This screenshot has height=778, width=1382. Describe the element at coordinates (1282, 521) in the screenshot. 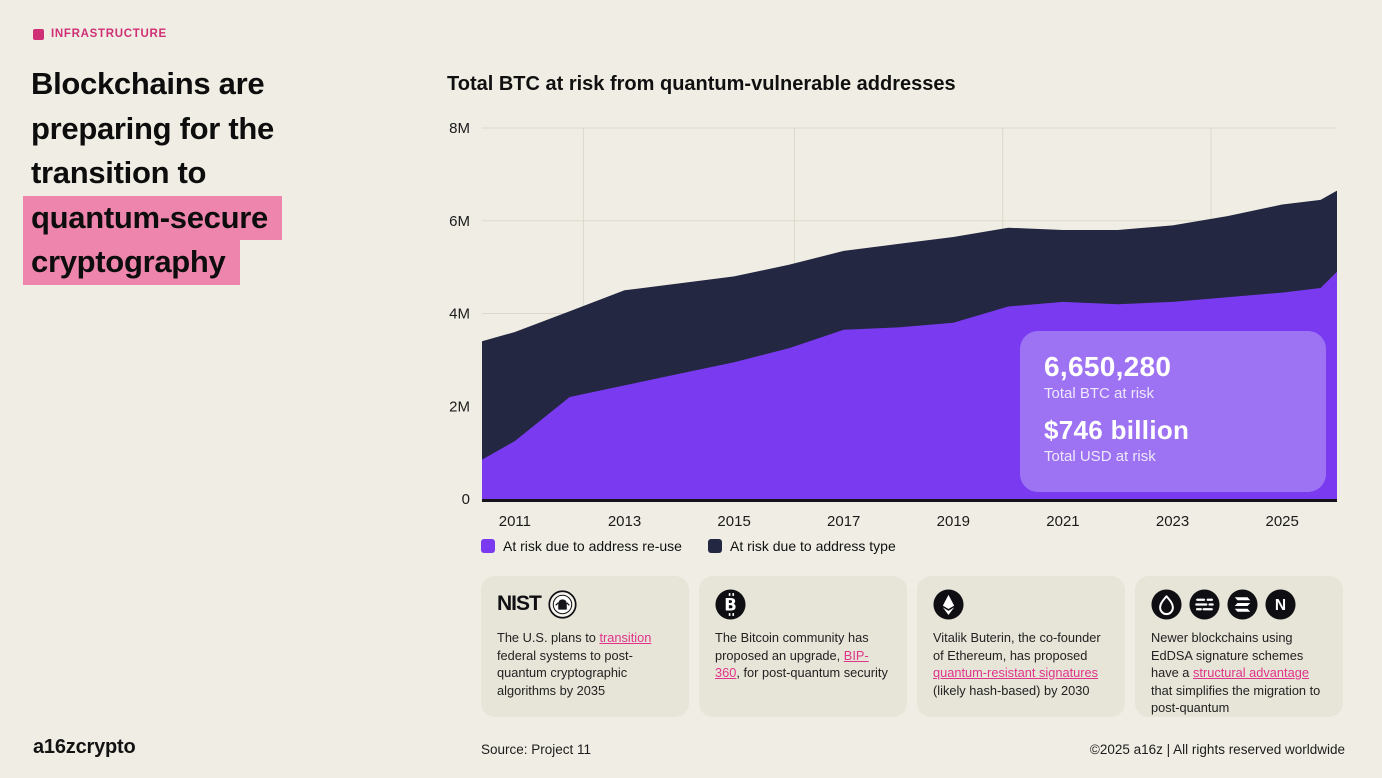

I see `svg-text: 2025` at that location.